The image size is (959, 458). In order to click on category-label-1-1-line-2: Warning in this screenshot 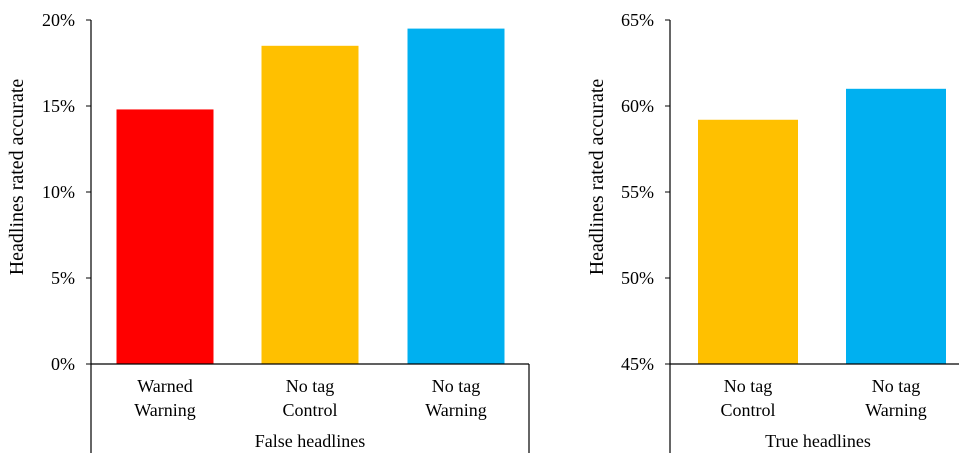, I will do `click(165, 410)`.